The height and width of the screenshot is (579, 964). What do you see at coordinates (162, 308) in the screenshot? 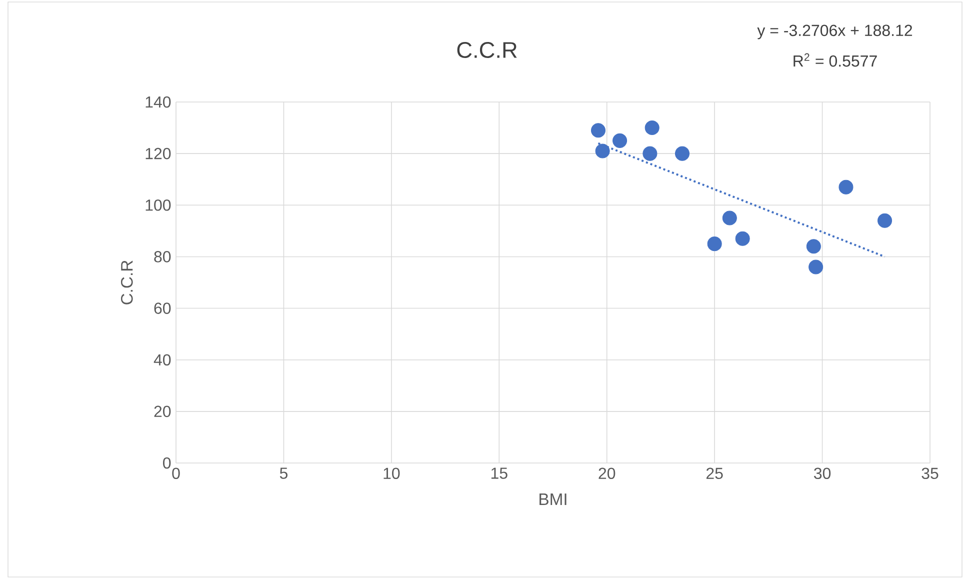
I see `y-tick-label: 60` at bounding box center [162, 308].